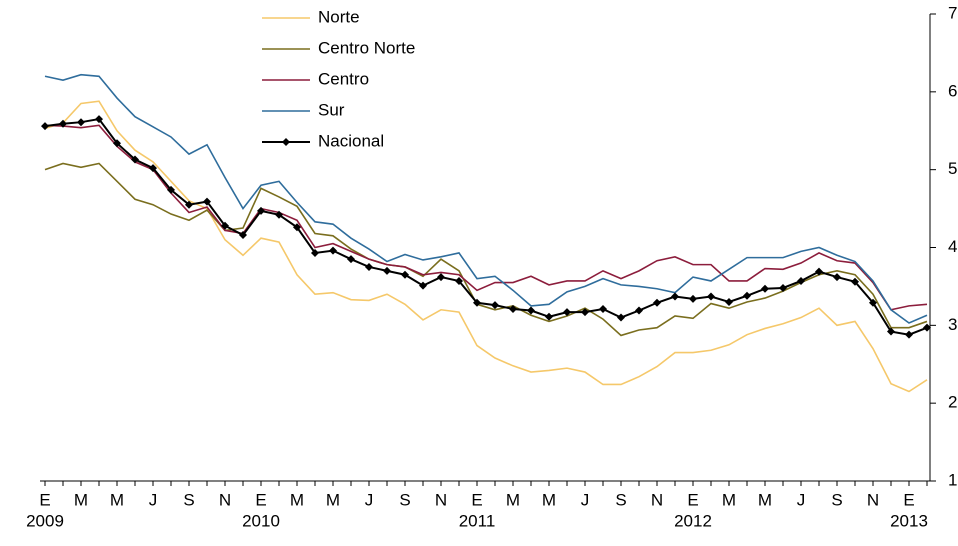  What do you see at coordinates (909, 520) in the screenshot?
I see `year-label: 2013` at bounding box center [909, 520].